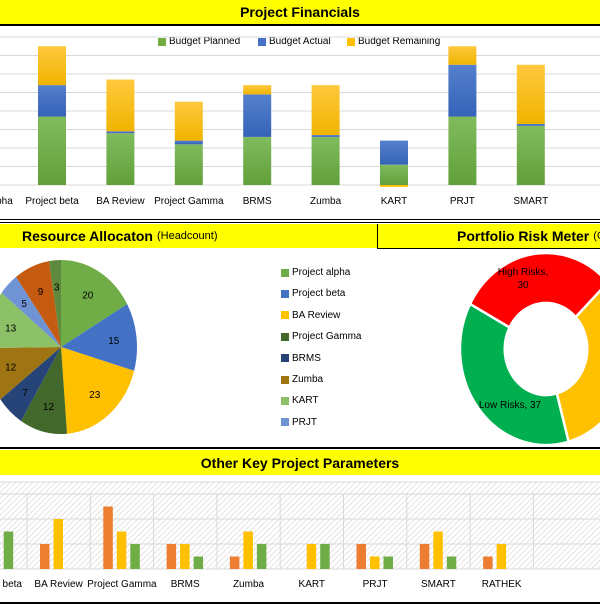 This screenshot has width=600, height=605. What do you see at coordinates (300, 41) in the screenshot?
I see `legend-label: Budget Actual` at bounding box center [300, 41].